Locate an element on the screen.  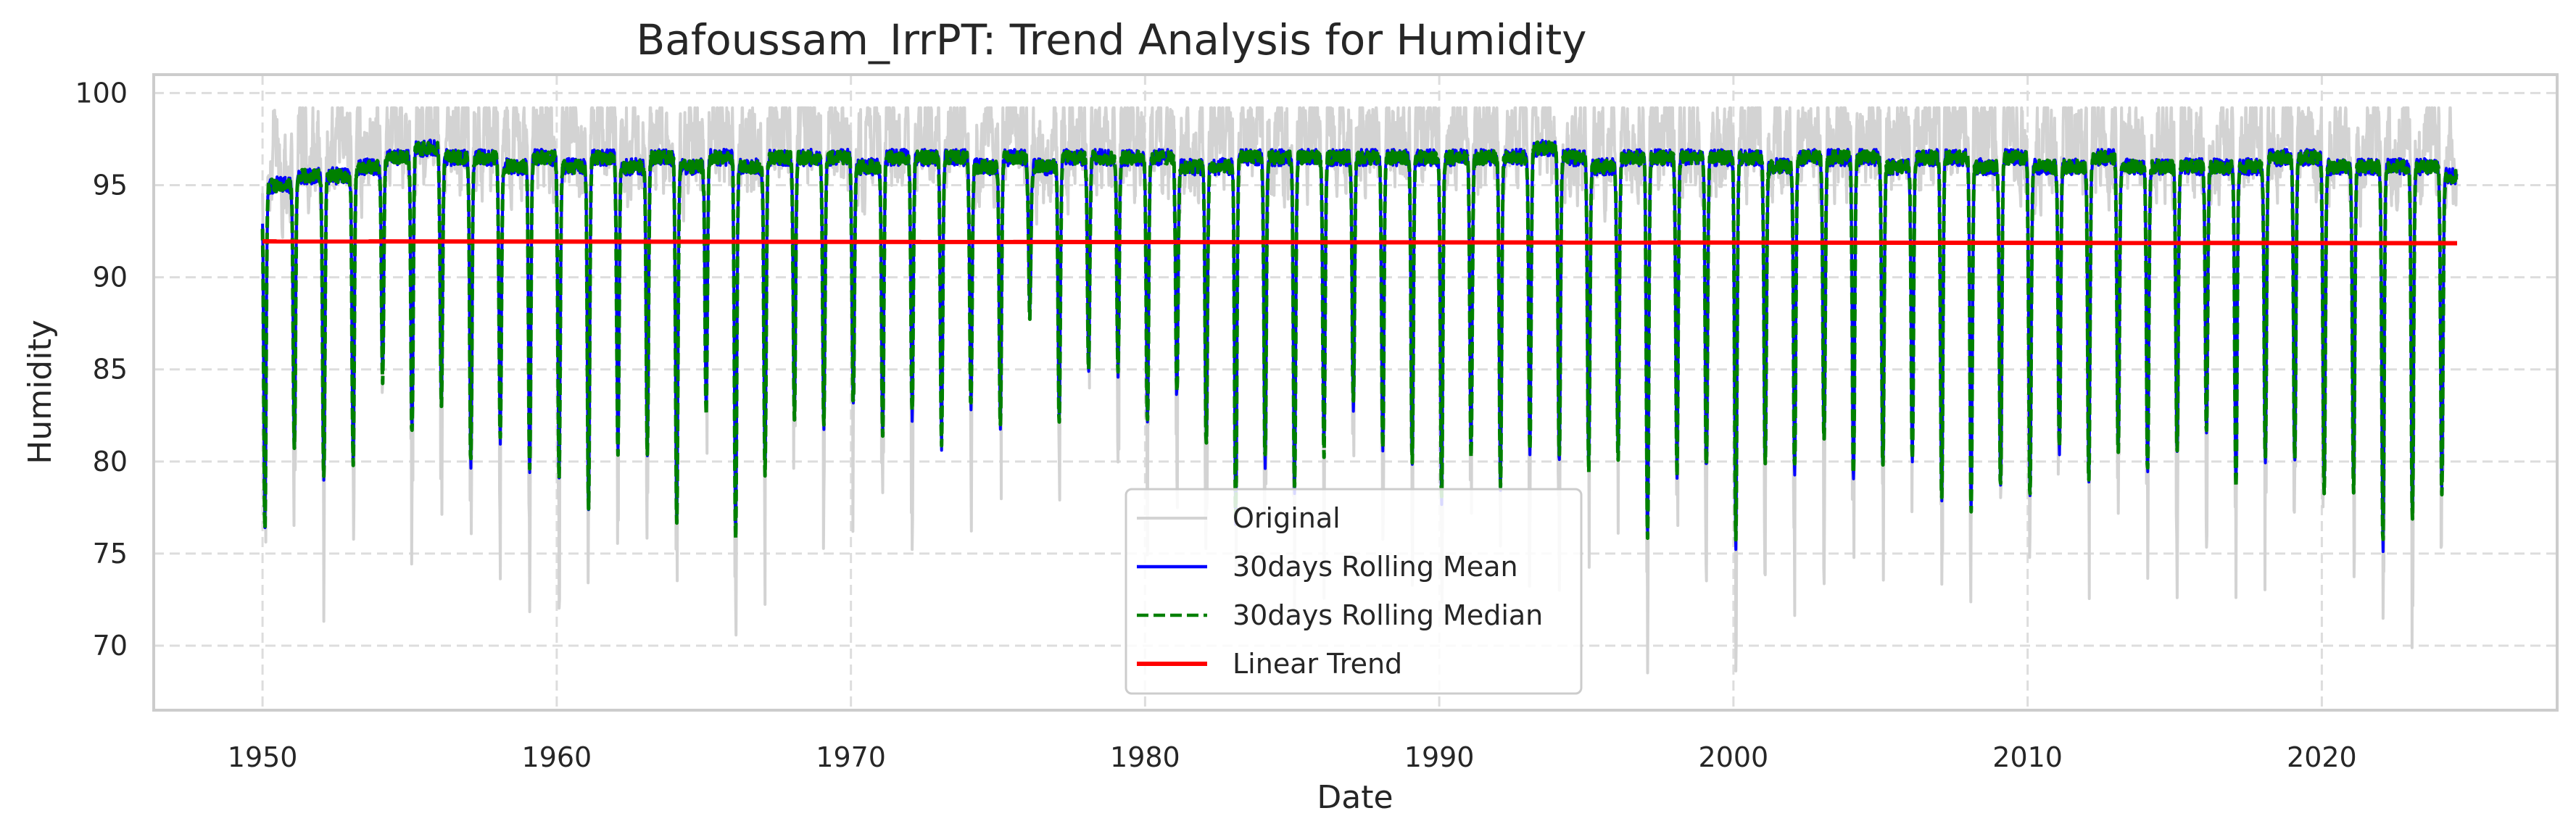
legend-label: 30days Rolling Mean is located at coordinates (1376, 567).